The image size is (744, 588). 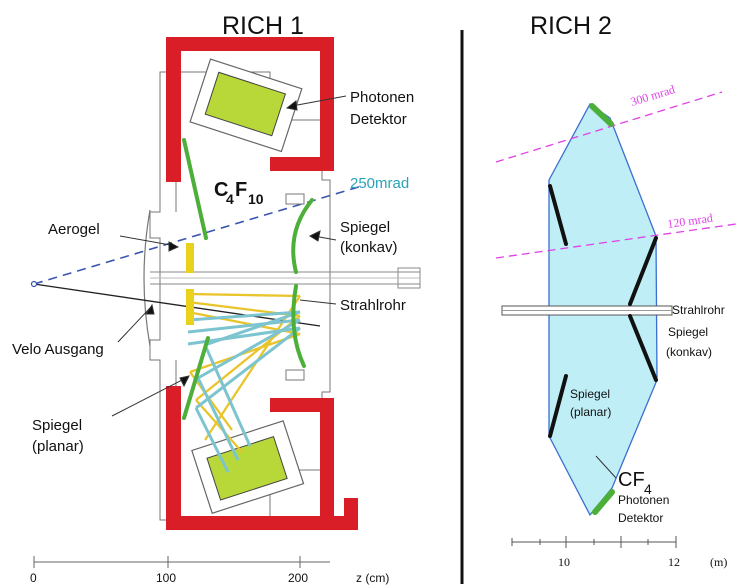 I want to click on label-300mrad: 300 mrad, so click(x=653, y=95).